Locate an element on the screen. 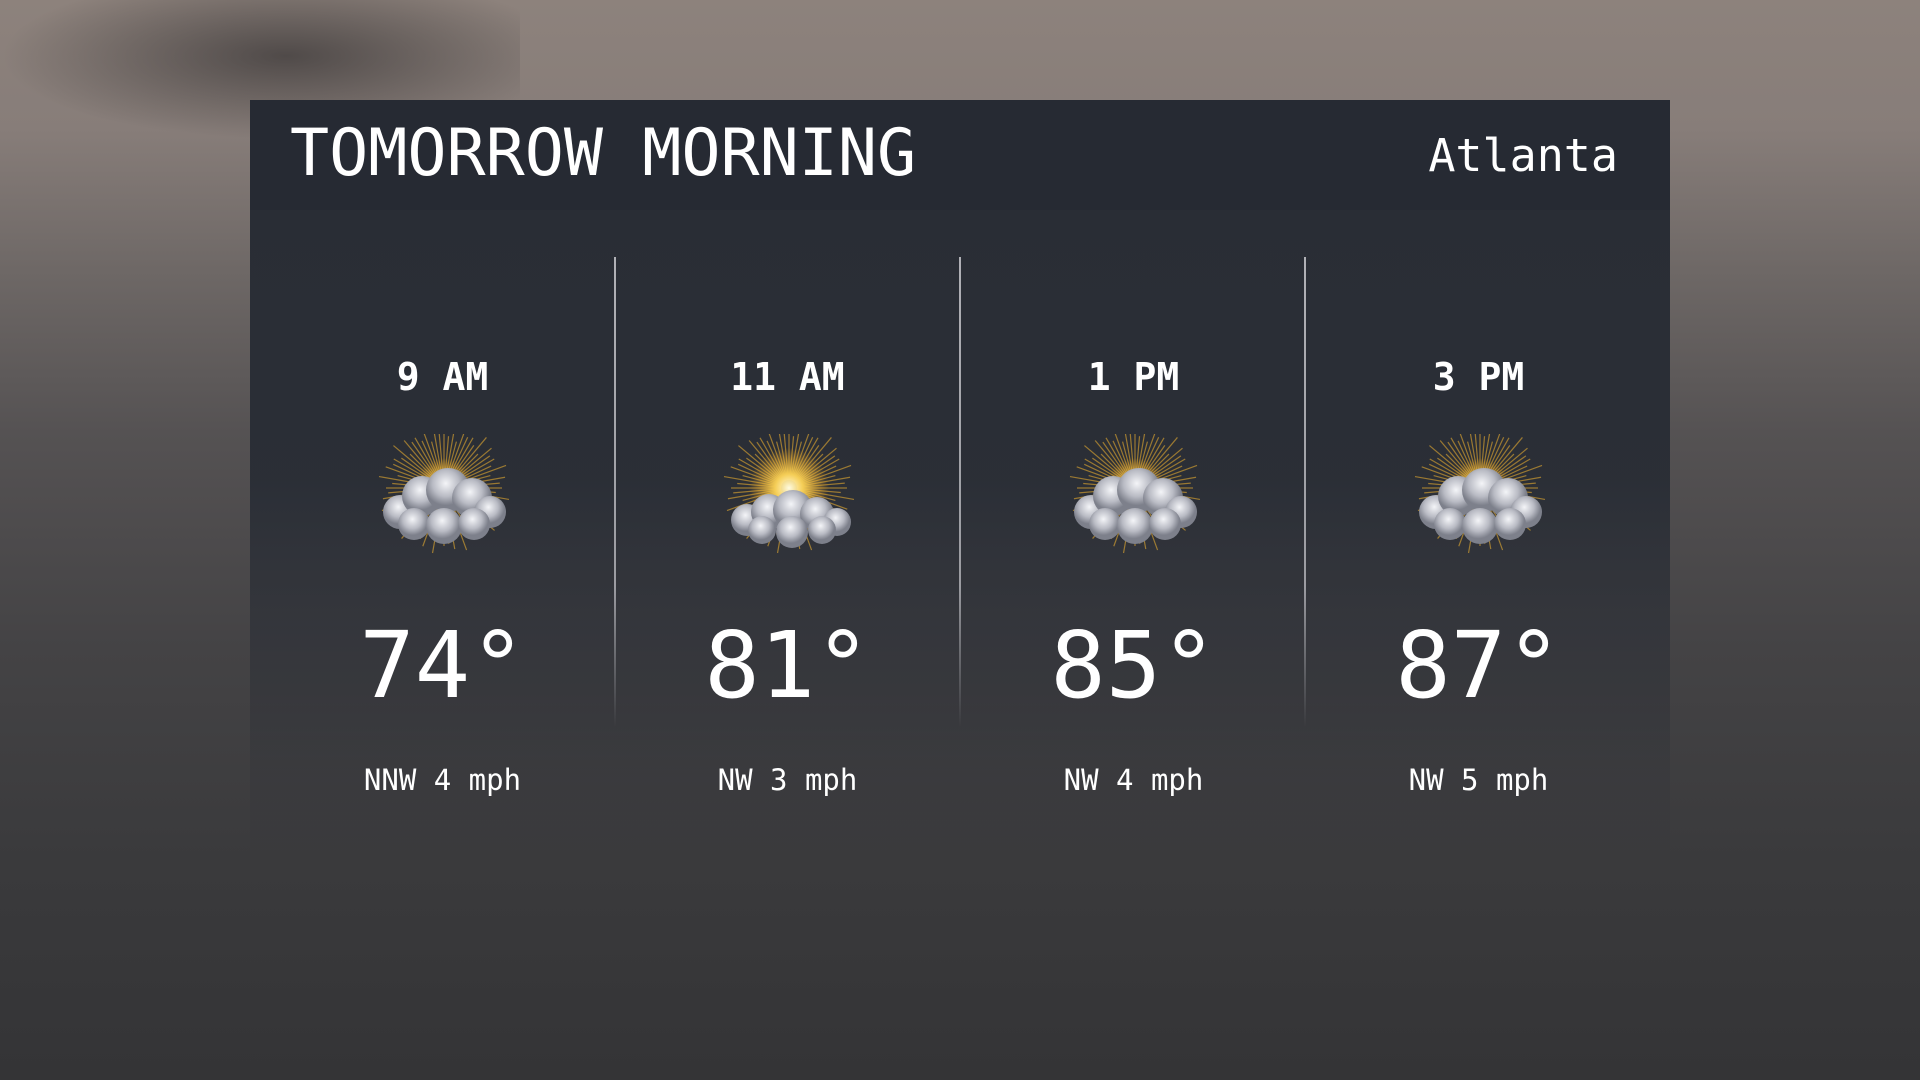  forecast-wind: NW 4 mph is located at coordinates (1133, 780).